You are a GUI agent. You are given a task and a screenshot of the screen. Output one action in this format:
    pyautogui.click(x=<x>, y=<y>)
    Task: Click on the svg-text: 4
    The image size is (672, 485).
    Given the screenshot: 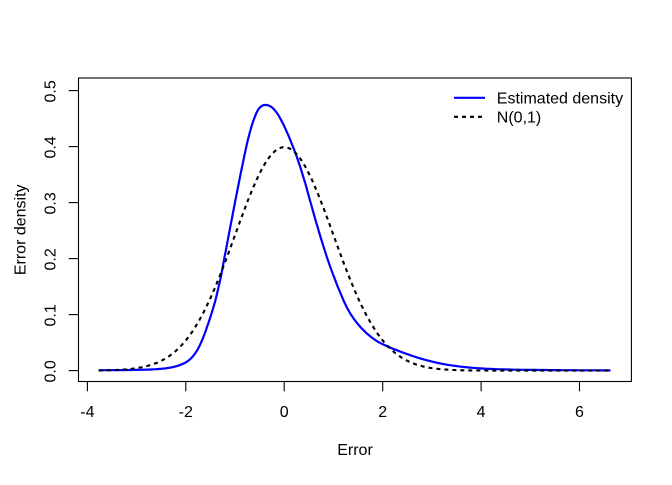 What is the action you would take?
    pyautogui.click(x=481, y=412)
    